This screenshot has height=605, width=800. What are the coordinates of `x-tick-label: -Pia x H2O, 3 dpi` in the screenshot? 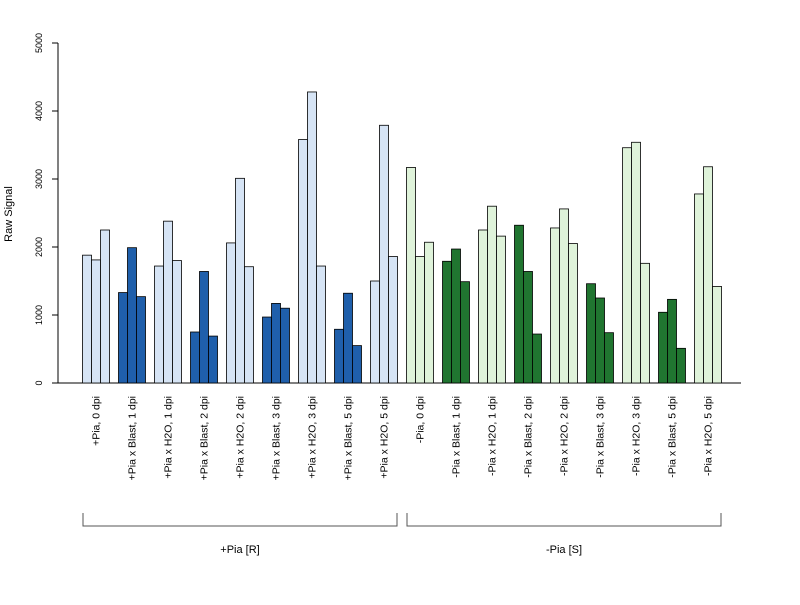 It's located at (637, 436).